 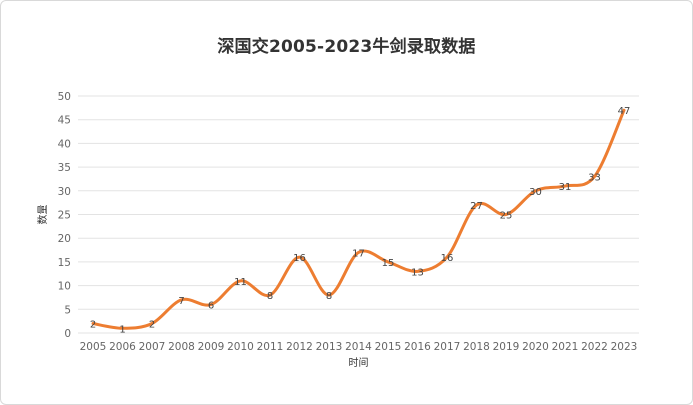 I want to click on data-label: 25, so click(x=506, y=216).